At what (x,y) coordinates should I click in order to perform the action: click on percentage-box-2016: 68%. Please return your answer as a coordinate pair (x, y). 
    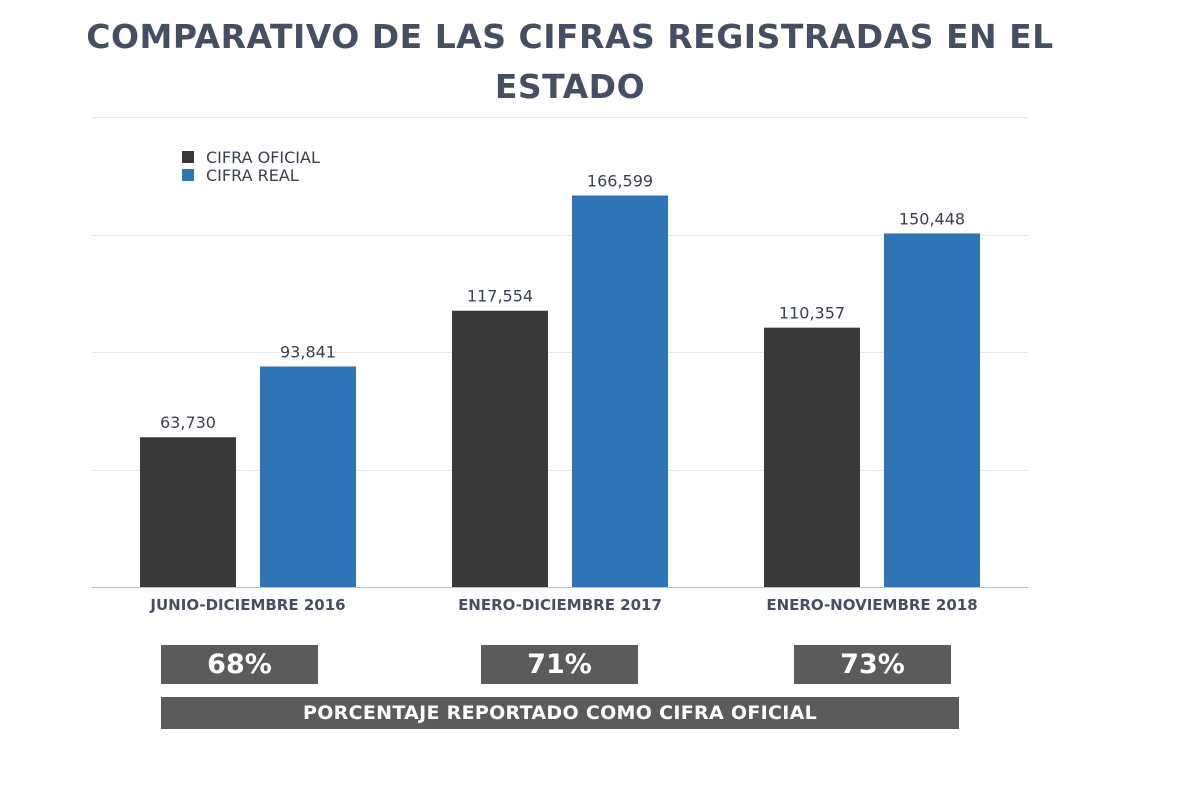
    Looking at the image, I should click on (239, 664).